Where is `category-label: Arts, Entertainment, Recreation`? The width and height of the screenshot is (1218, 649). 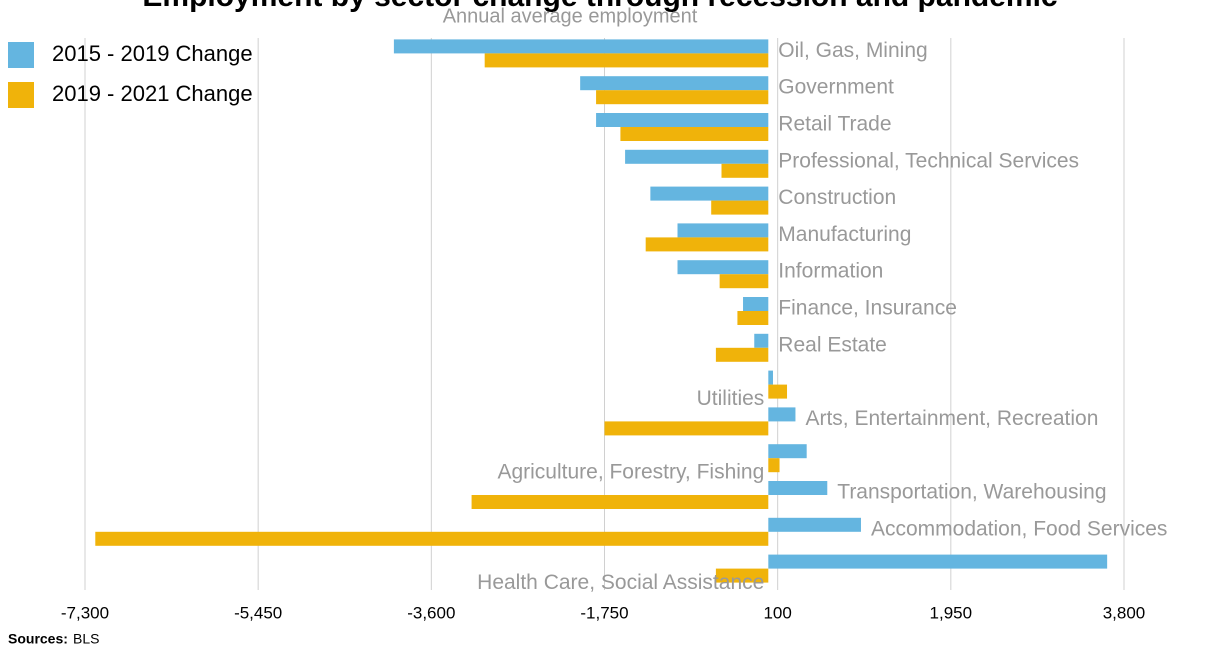
category-label: Arts, Entertainment, Recreation is located at coordinates (951, 418).